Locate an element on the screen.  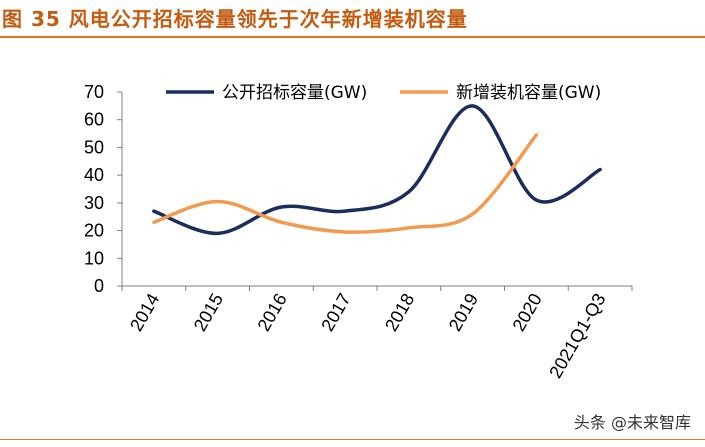
x-tick-label: 2016 is located at coordinates (271, 312).